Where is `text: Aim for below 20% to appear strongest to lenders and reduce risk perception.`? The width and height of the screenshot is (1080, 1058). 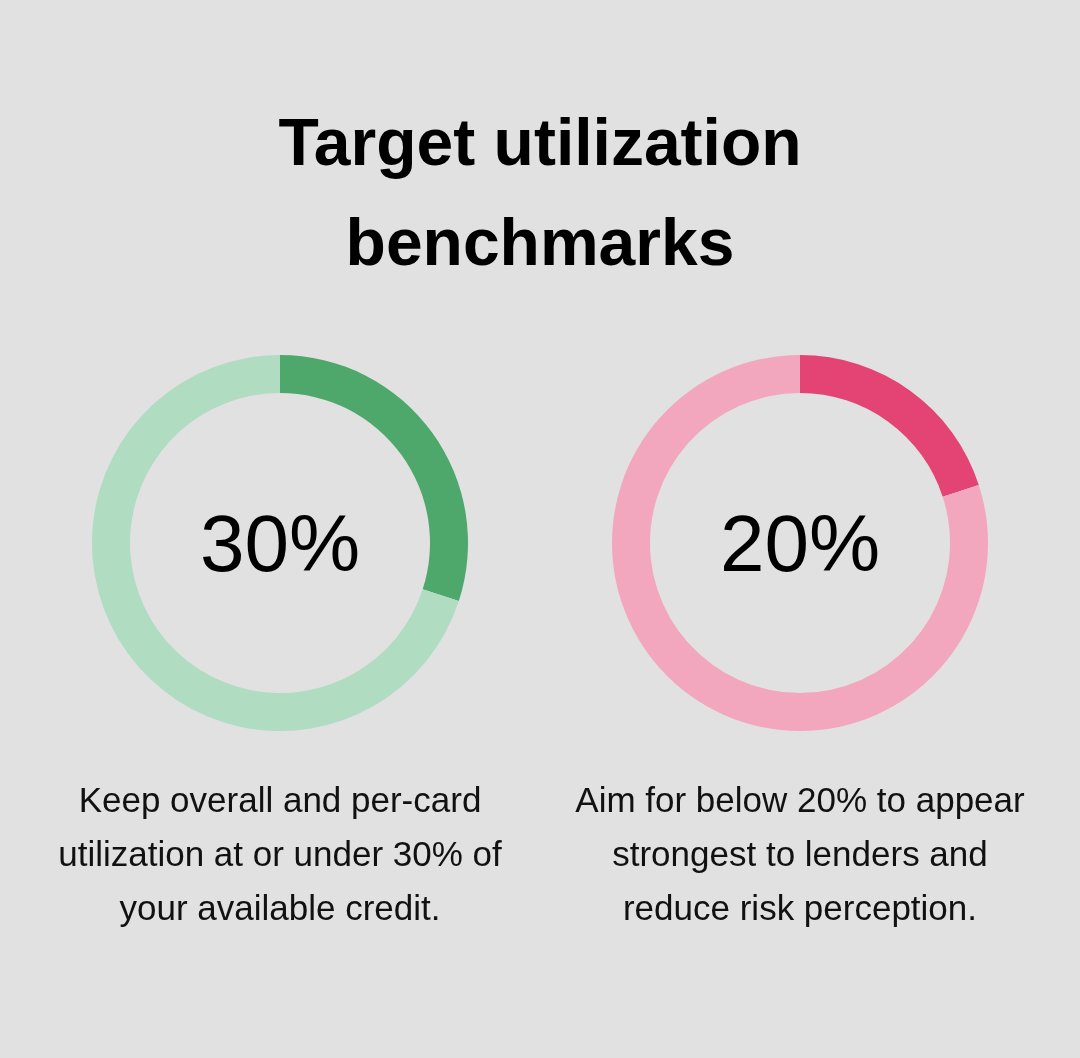 text: Aim for below 20% to appear strongest to lenders and reduce risk perception. is located at coordinates (800, 853).